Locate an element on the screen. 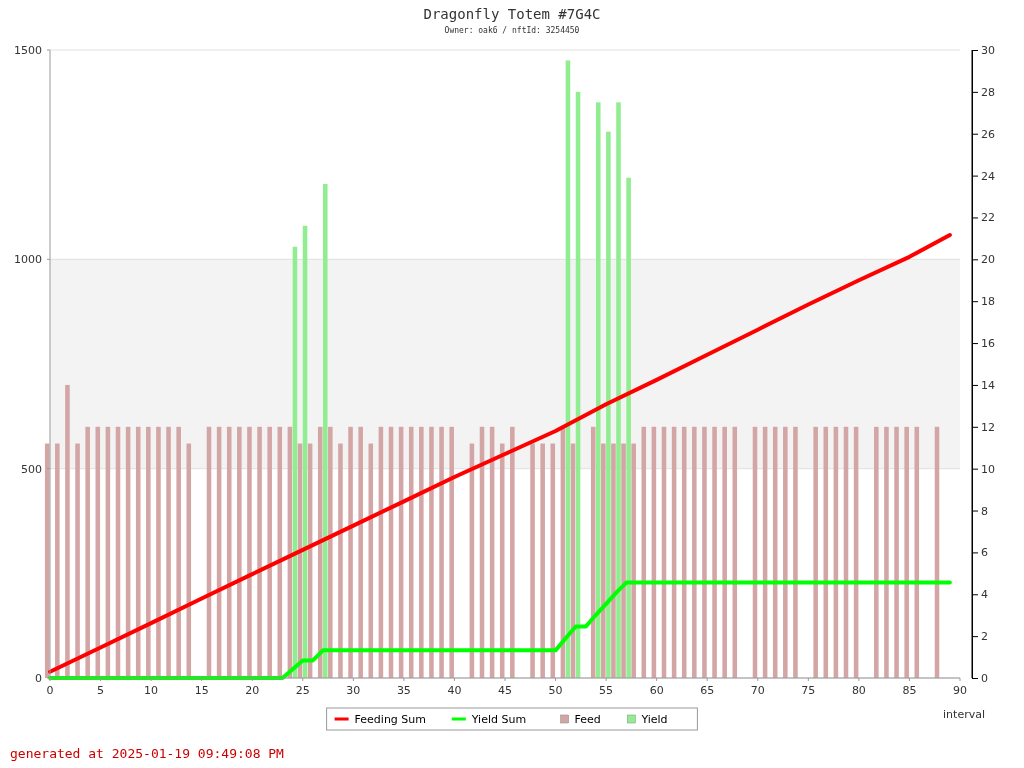 The image size is (1024, 768). y2-tick-label: 18 is located at coordinates (988, 302).